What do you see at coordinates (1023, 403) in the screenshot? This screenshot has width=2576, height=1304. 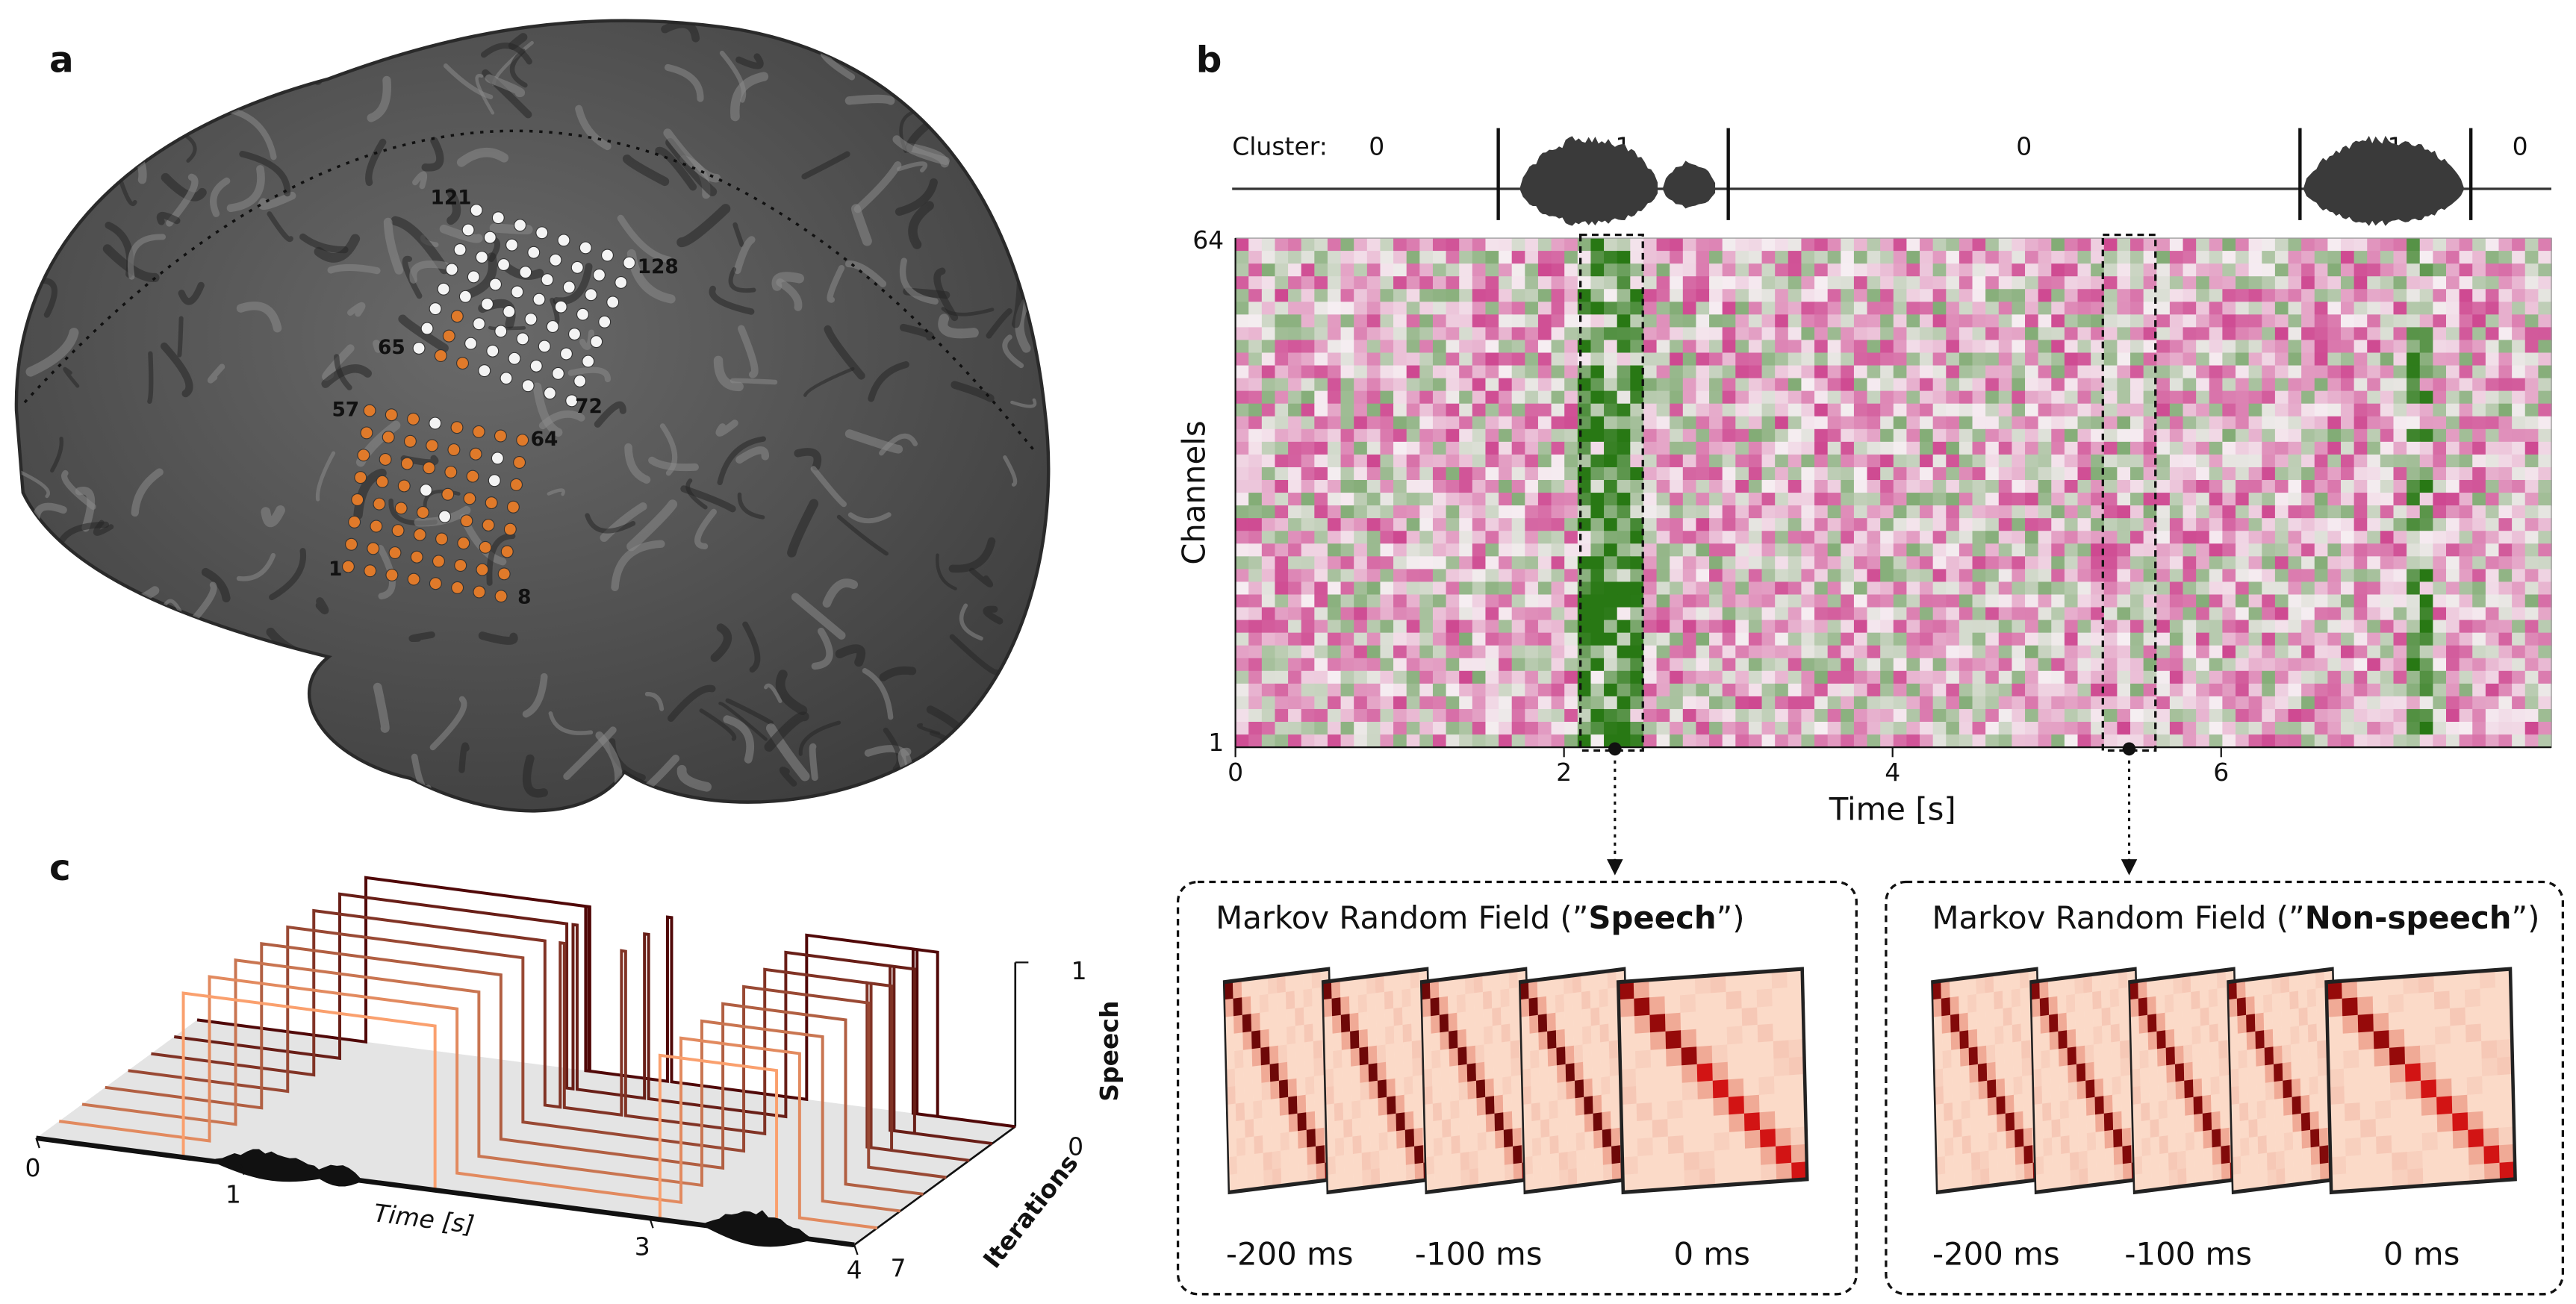 I see `sulcus` at bounding box center [1023, 403].